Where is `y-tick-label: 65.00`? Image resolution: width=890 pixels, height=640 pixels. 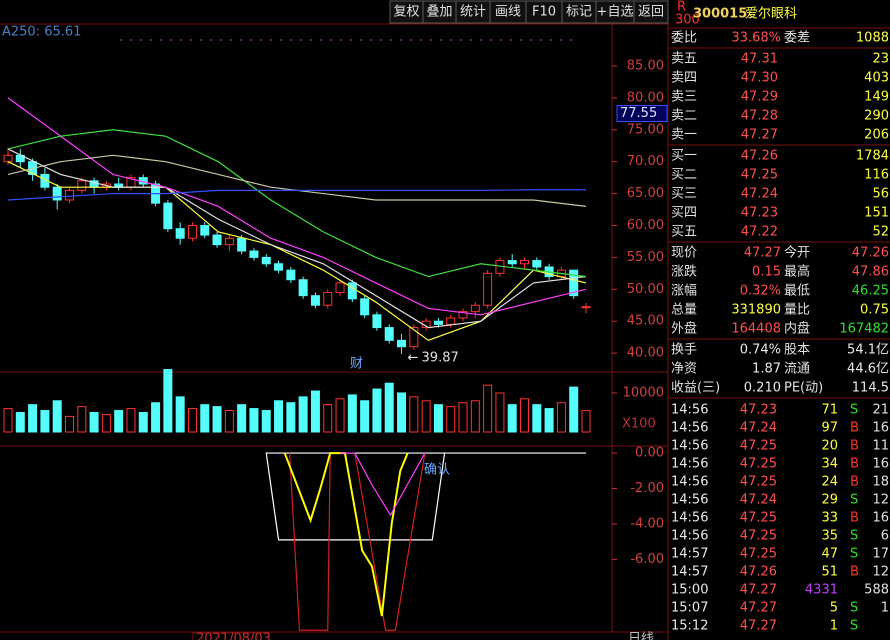
y-tick-label: 65.00 is located at coordinates (645, 193).